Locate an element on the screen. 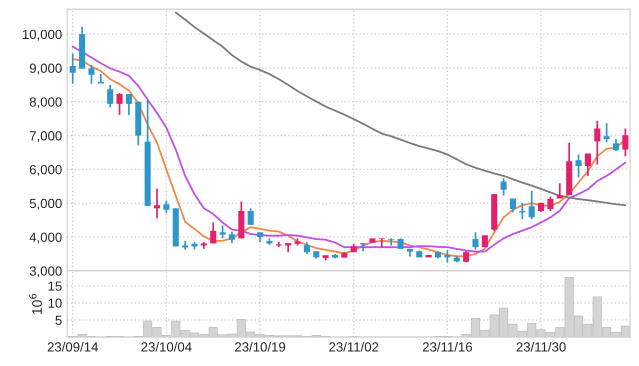 The height and width of the screenshot is (366, 639). x-tick-label: 23/11/30 is located at coordinates (541, 347).